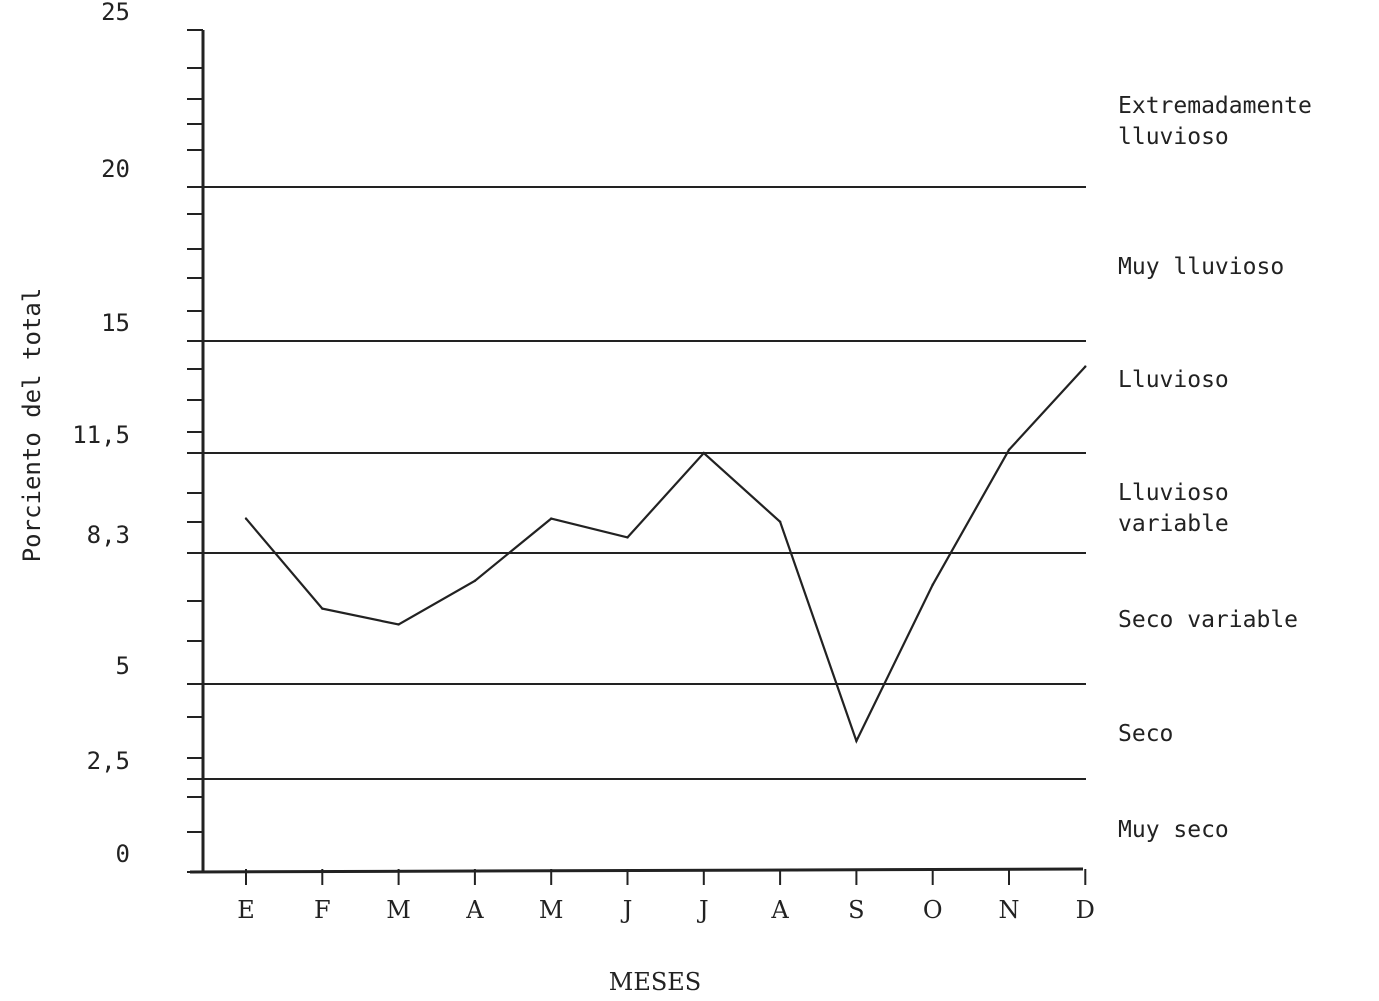 This screenshot has width=1379, height=1001. Describe the element at coordinates (322, 910) in the screenshot. I see `x-tick-label: F` at that location.